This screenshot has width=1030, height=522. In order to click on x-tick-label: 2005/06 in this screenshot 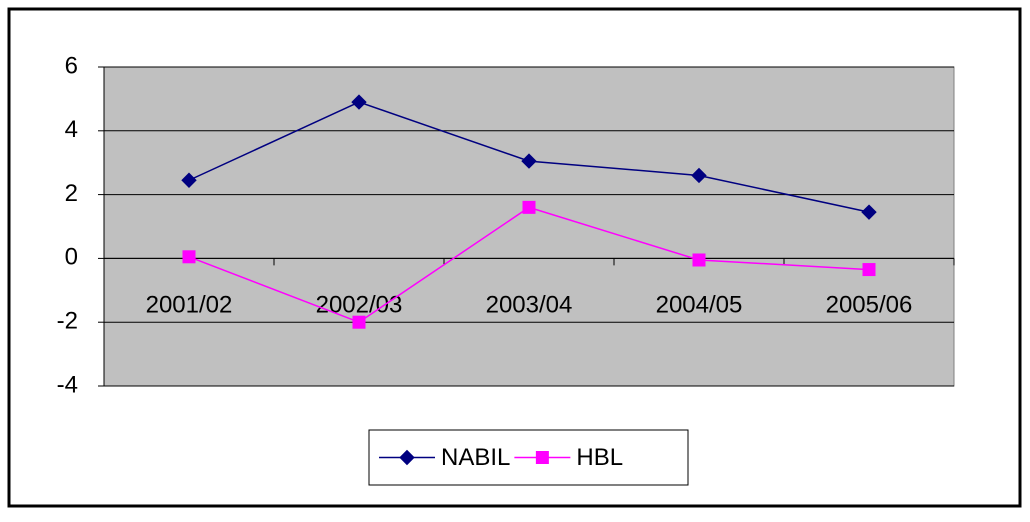, I will do `click(869, 305)`.